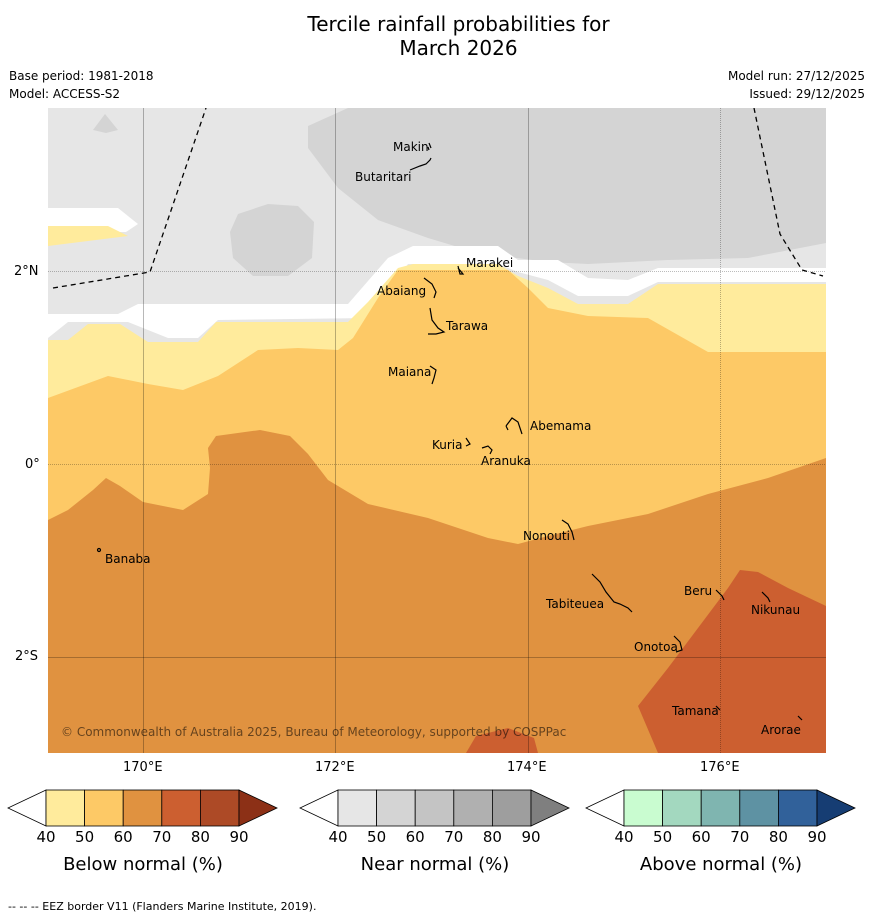  Describe the element at coordinates (568, 530) in the screenshot. I see `island-nonouti-outline` at that location.